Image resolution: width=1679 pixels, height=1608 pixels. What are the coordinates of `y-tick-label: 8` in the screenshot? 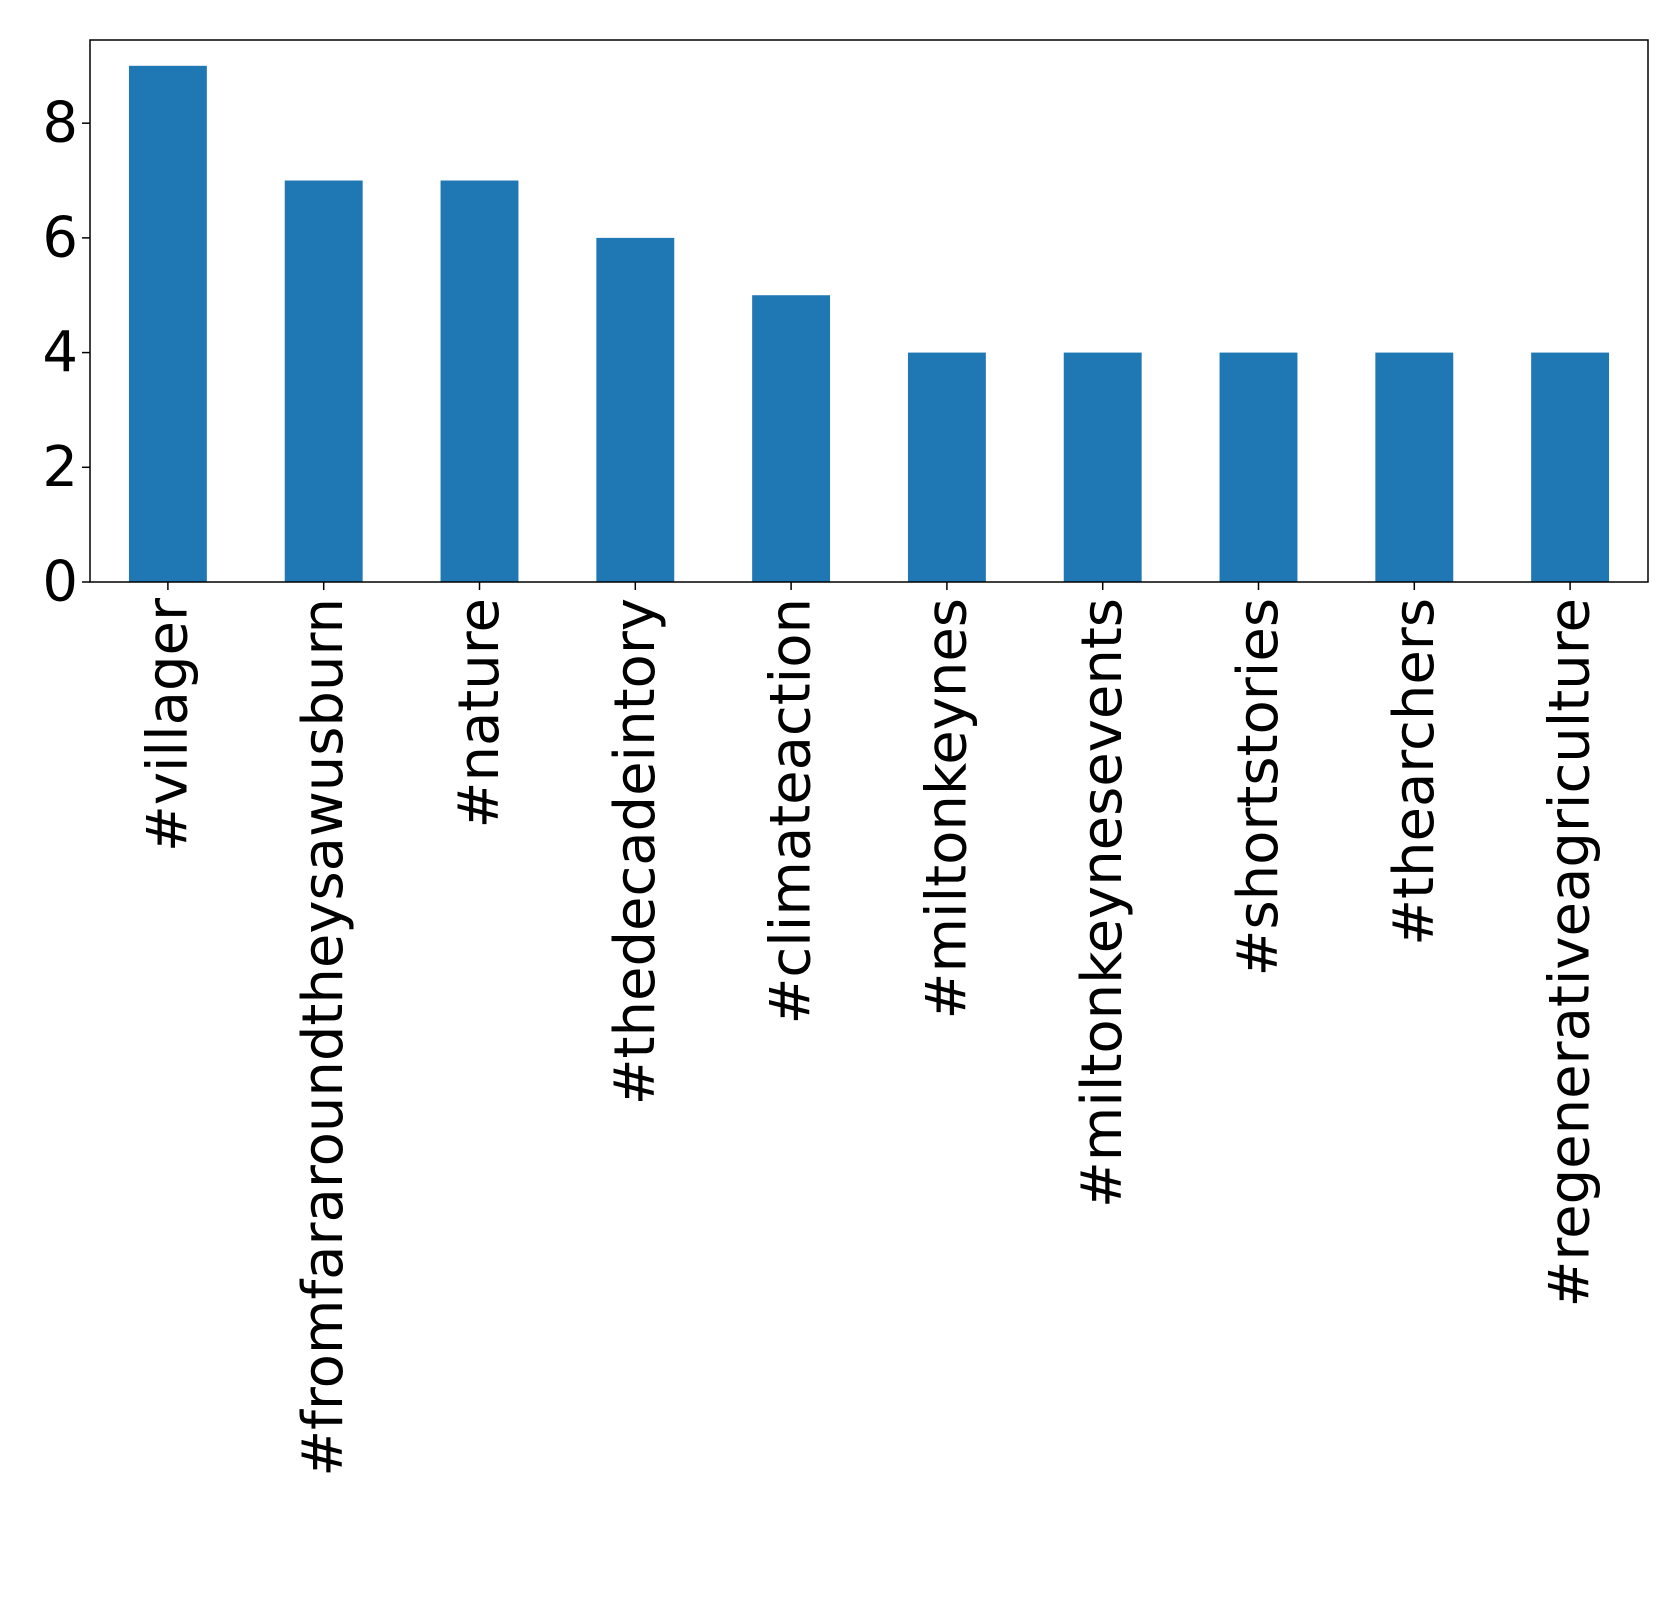 It's located at (60, 123).